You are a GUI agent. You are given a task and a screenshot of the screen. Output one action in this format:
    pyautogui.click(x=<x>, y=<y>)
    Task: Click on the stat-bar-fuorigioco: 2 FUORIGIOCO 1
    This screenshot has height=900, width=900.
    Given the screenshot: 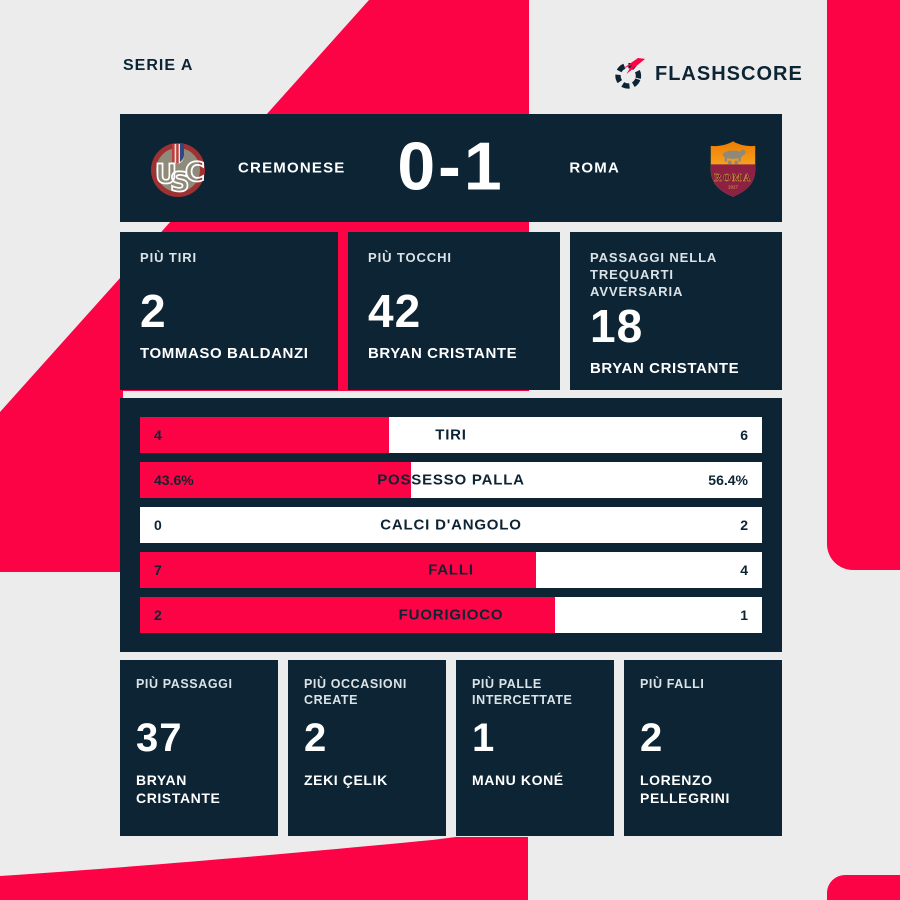 What is the action you would take?
    pyautogui.click(x=451, y=615)
    